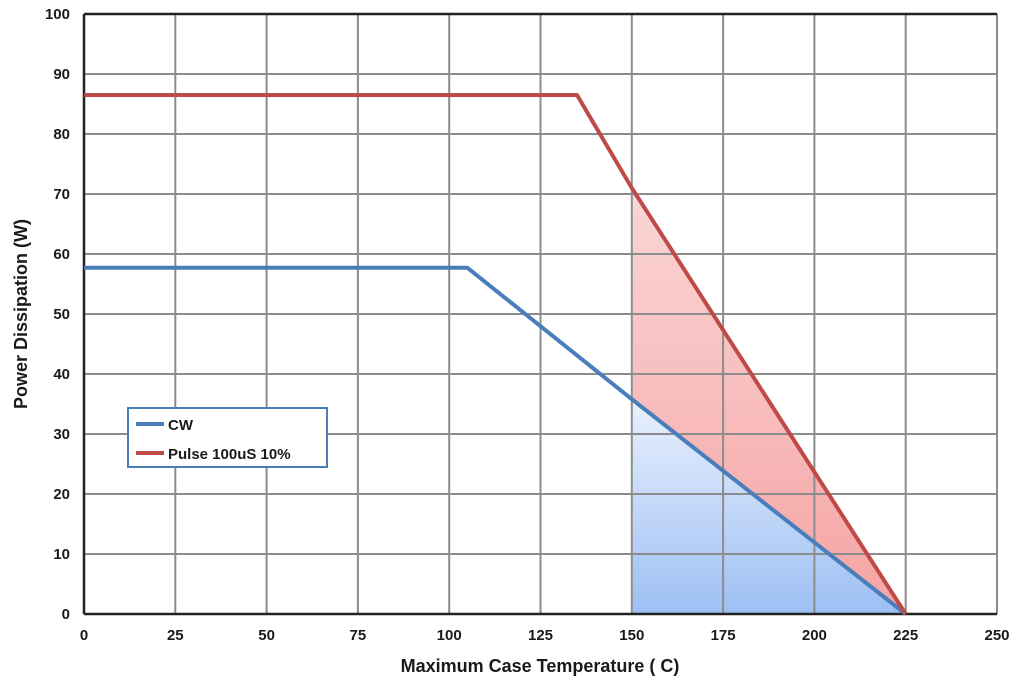 Image resolution: width=1015 pixels, height=682 pixels. Describe the element at coordinates (57, 14) in the screenshot. I see `y-tick-label: 100` at that location.